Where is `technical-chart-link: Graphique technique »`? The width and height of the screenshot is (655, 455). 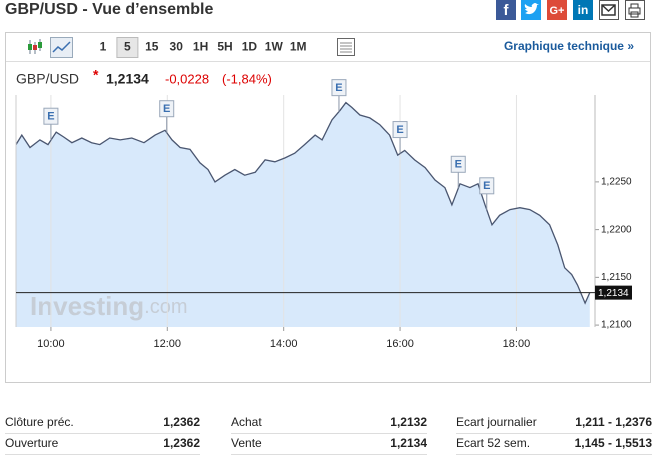
technical-chart-link: Graphique technique » is located at coordinates (569, 46).